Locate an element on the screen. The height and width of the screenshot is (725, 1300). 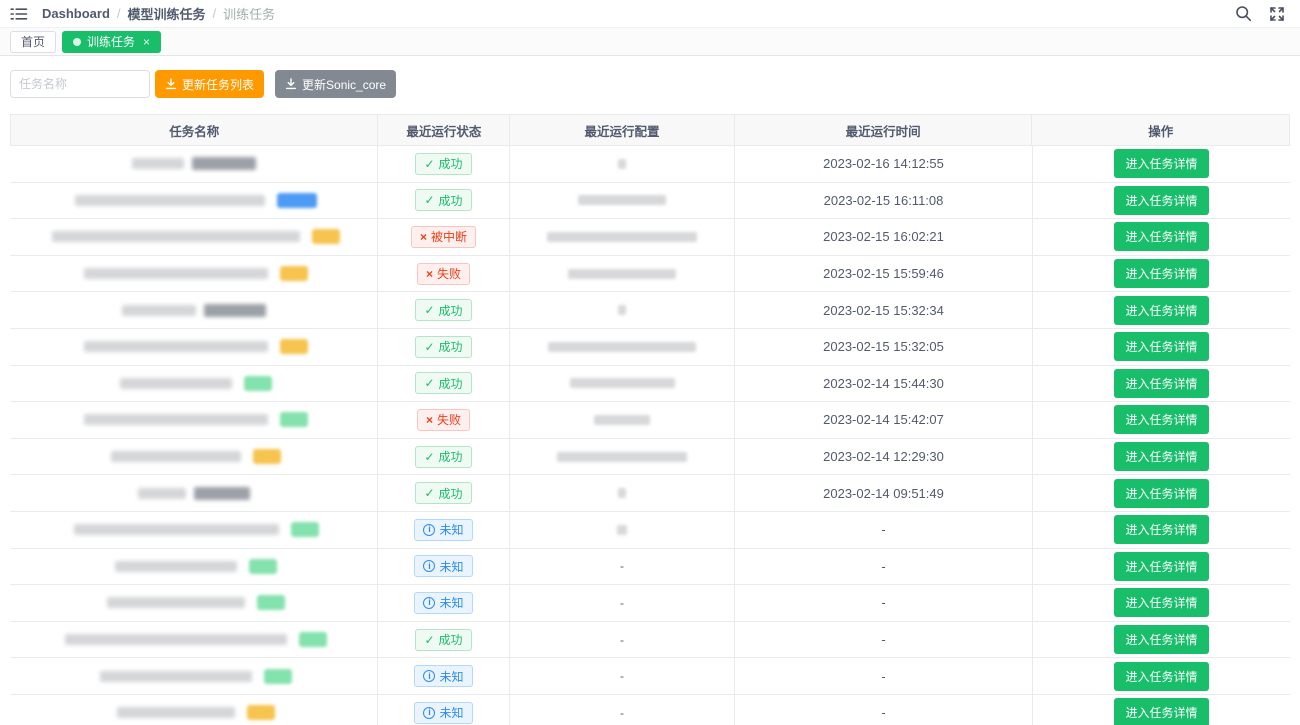
status-cell: × 被中断 is located at coordinates (444, 237).